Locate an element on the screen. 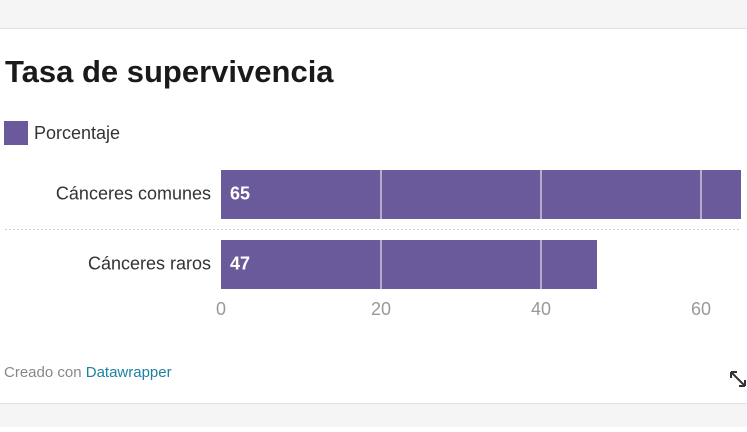 The image size is (747, 432). credit-prefix: Creado con is located at coordinates (43, 372).